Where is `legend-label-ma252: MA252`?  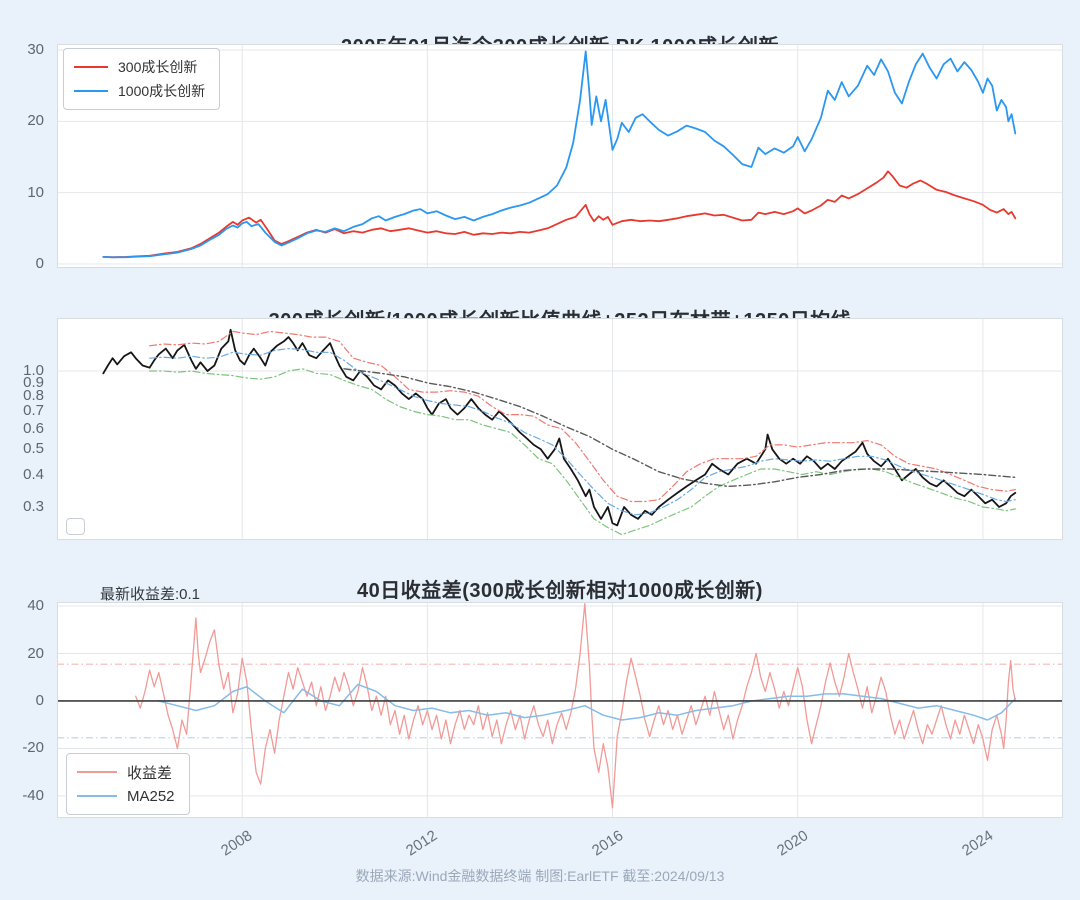 legend-label-ma252: MA252 is located at coordinates (151, 796).